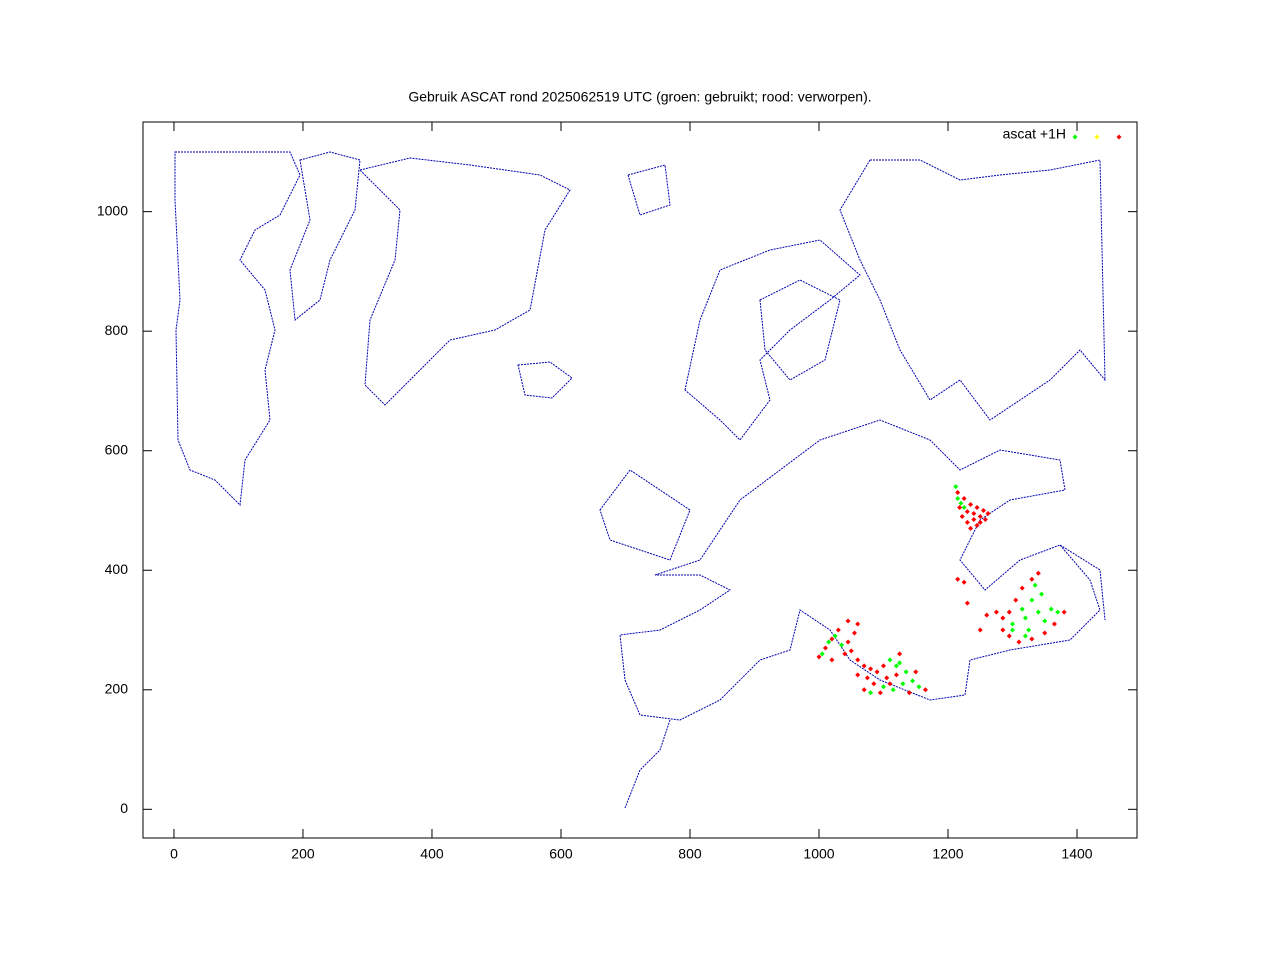  I want to click on x-tick-label: 0, so click(174, 854).